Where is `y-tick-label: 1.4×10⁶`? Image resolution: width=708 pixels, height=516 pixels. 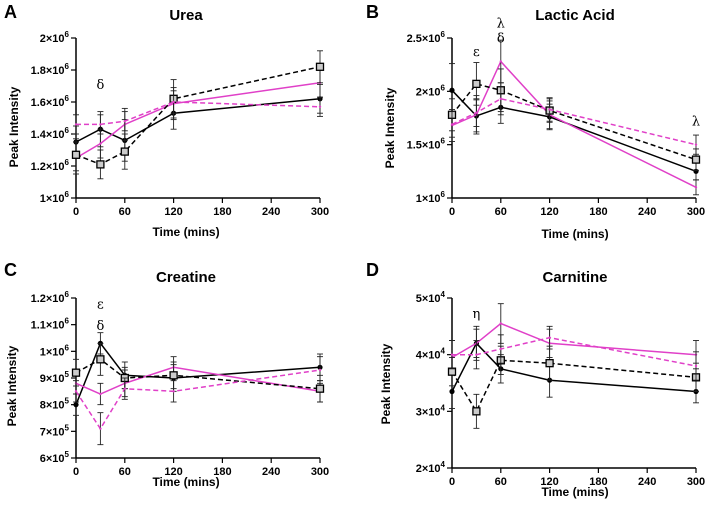
y-tick-label: 1.4×10⁶ is located at coordinates (50, 133).